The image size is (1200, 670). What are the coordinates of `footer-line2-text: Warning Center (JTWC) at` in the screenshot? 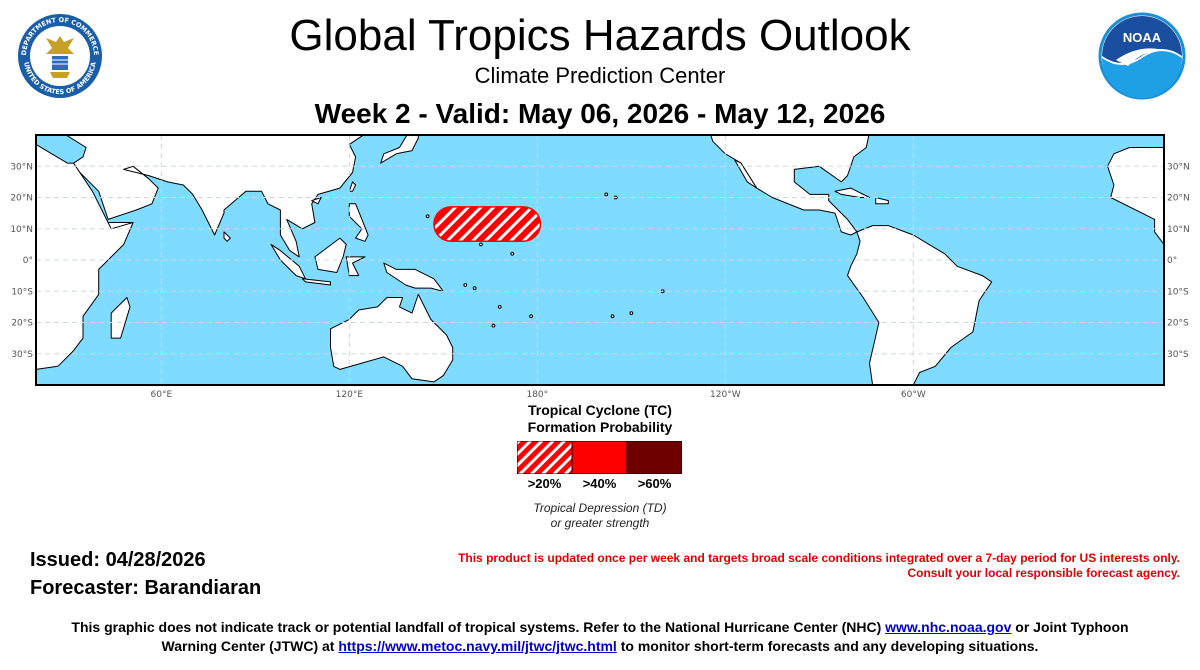 It's located at (250, 646).